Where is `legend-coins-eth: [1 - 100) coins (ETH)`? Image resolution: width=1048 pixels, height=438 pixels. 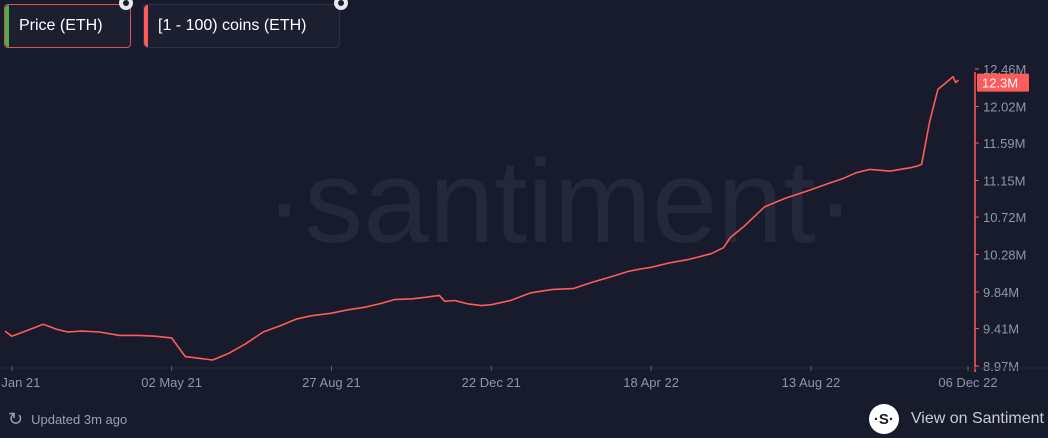
legend-coins-eth: [1 - 100) coins (ETH) is located at coordinates (241, 26).